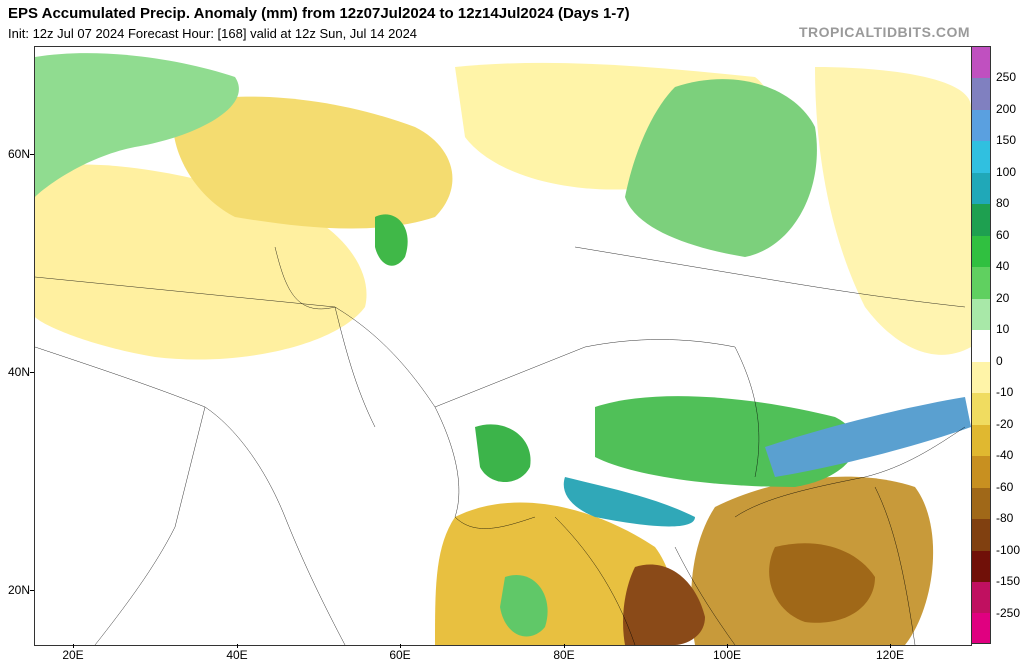  Describe the element at coordinates (884, 32) in the screenshot. I see `site-credit: TROPICALTIDBITS.COM` at that location.